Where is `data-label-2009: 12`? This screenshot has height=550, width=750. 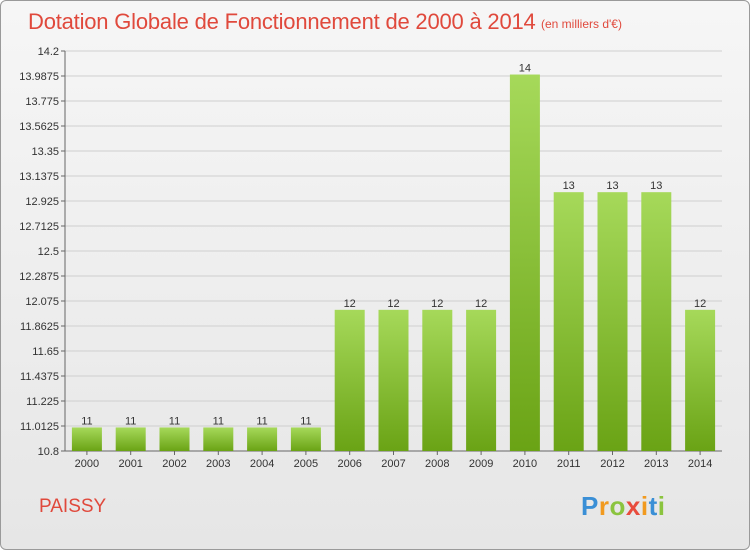 data-label-2009: 12 is located at coordinates (481, 304).